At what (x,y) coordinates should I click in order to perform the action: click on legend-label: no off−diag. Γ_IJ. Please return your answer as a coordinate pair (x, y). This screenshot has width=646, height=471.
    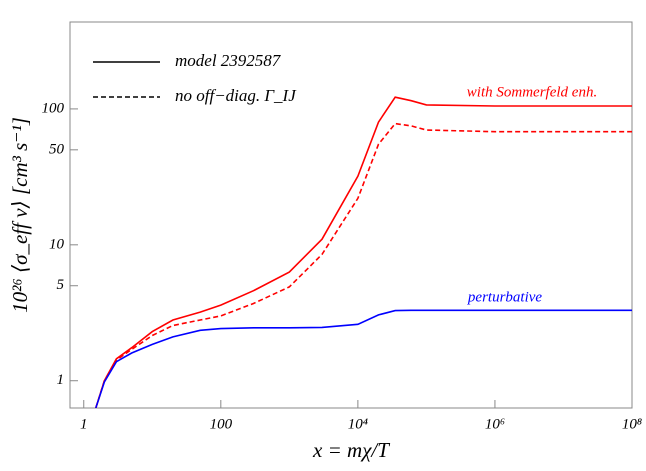
    Looking at the image, I should click on (236, 95).